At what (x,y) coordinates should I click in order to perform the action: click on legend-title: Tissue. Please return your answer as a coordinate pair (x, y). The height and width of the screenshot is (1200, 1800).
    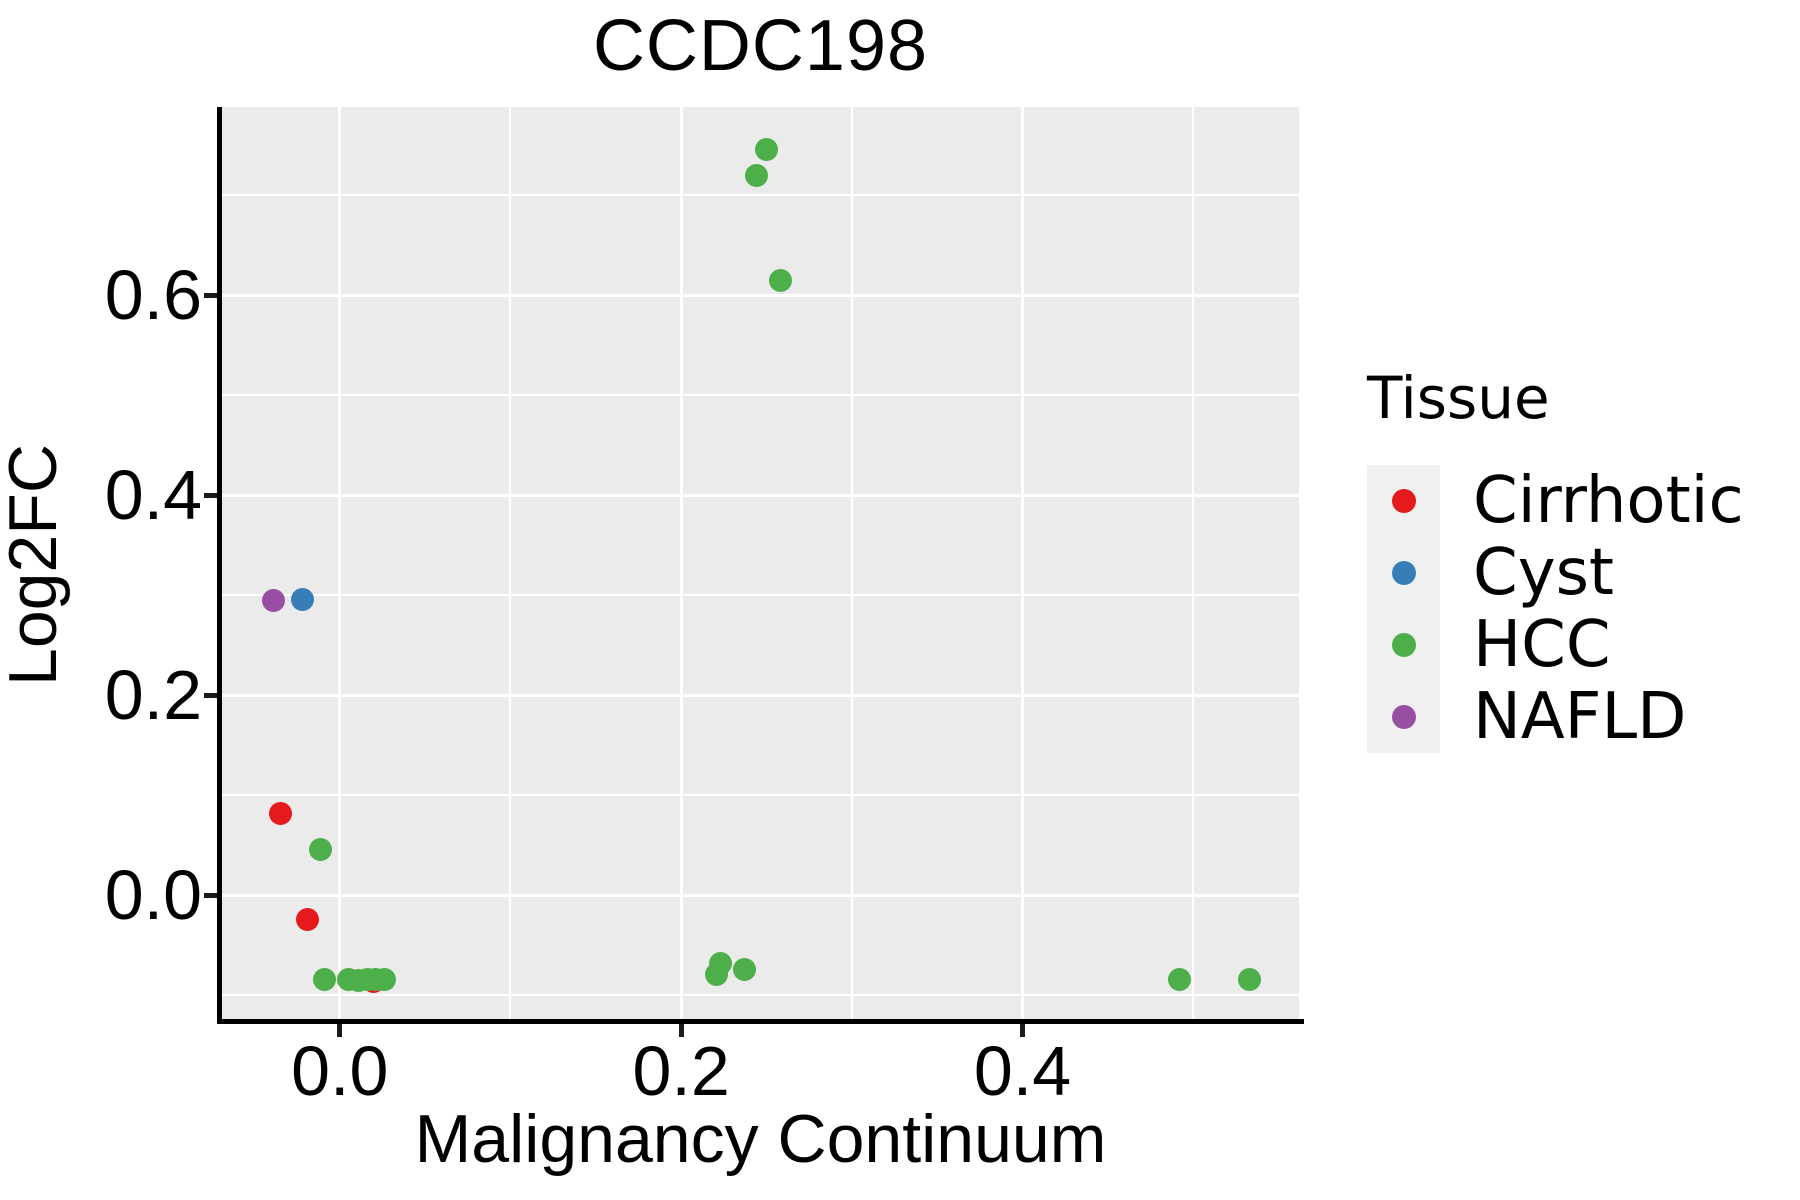
    Looking at the image, I should click on (1458, 398).